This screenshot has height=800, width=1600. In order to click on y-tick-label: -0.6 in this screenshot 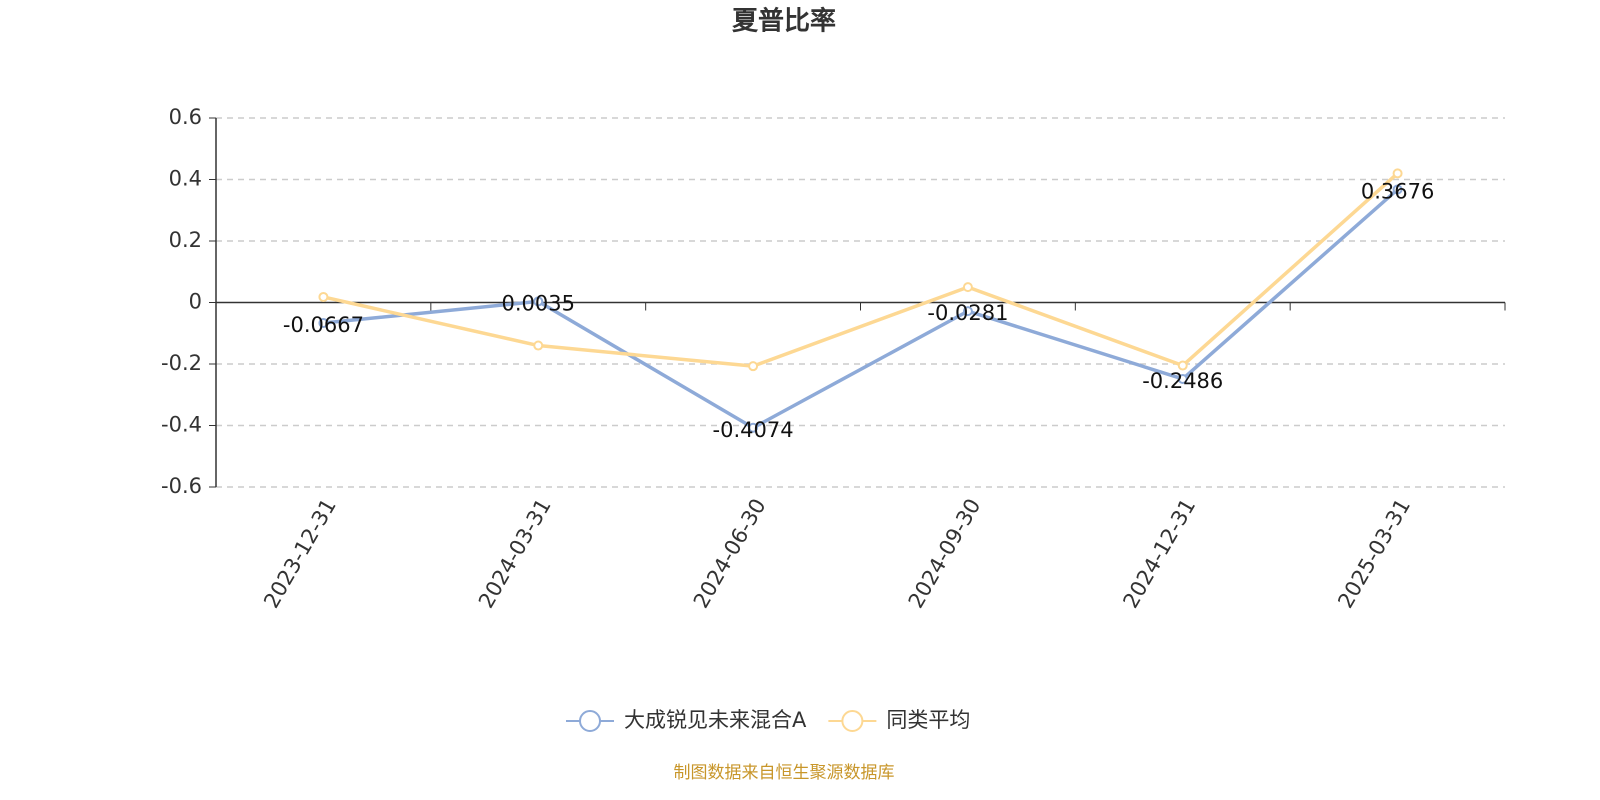, I will do `click(181, 486)`.